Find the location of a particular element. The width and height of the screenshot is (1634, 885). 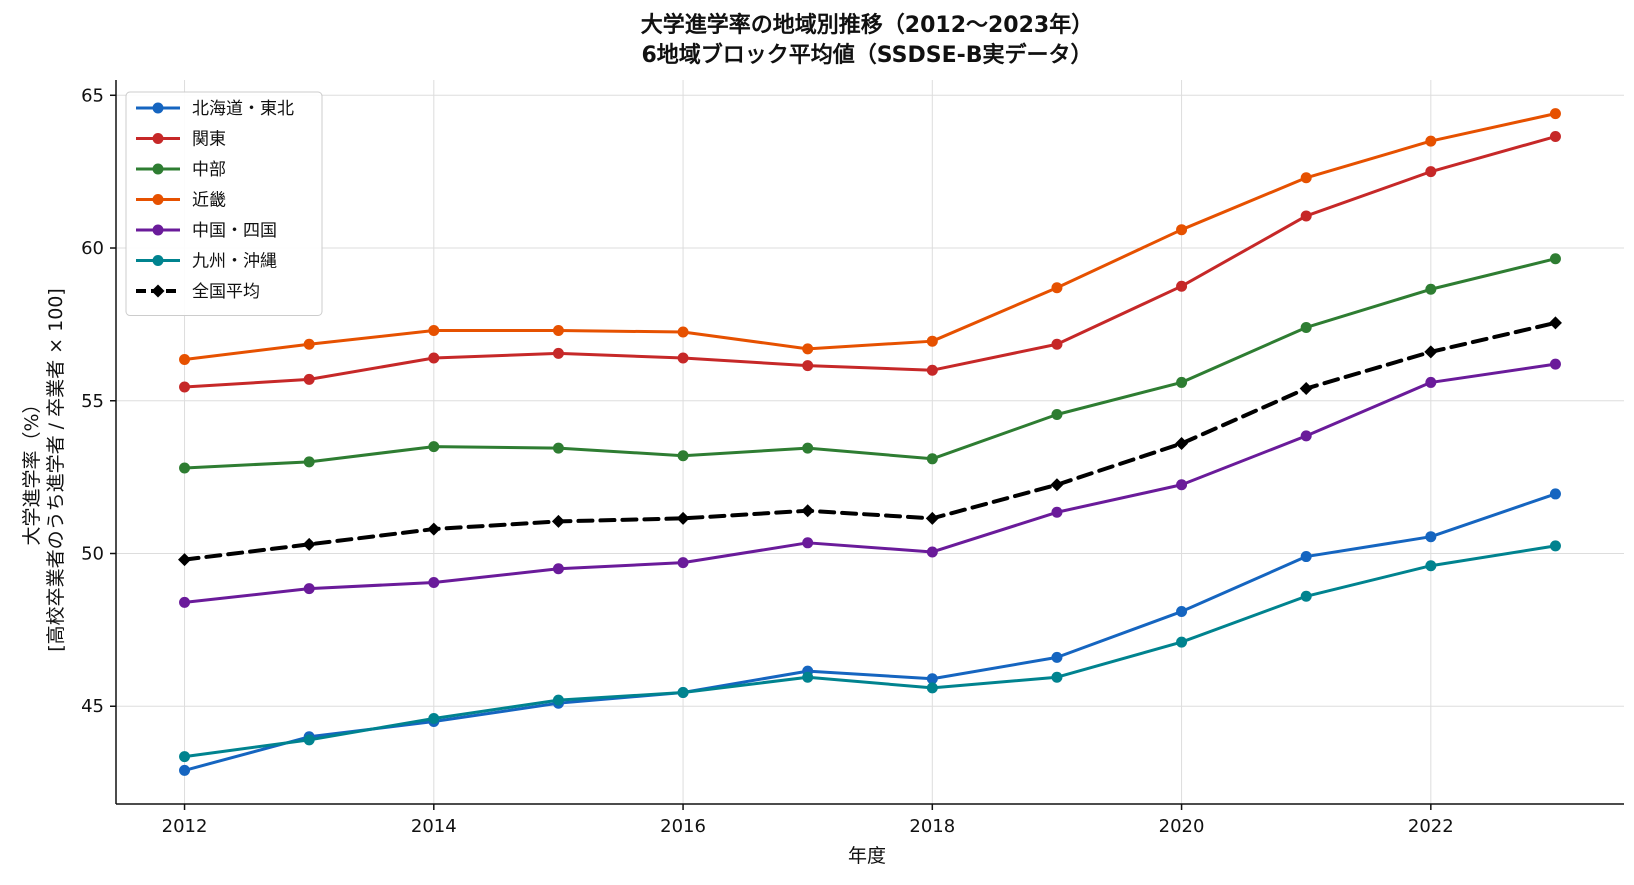

y-tick-label: 65 is located at coordinates (92, 95).